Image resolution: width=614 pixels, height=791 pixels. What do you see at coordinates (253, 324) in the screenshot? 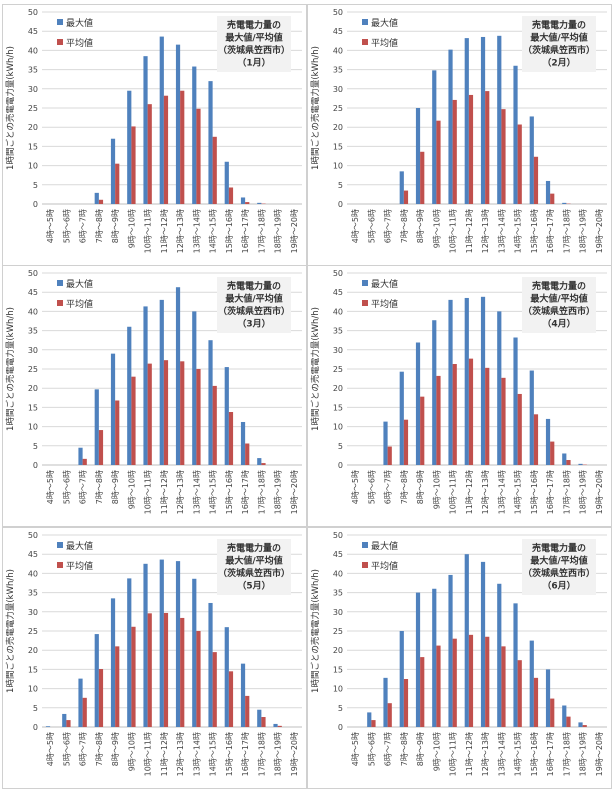
I see `title-line: （3月）` at bounding box center [253, 324].